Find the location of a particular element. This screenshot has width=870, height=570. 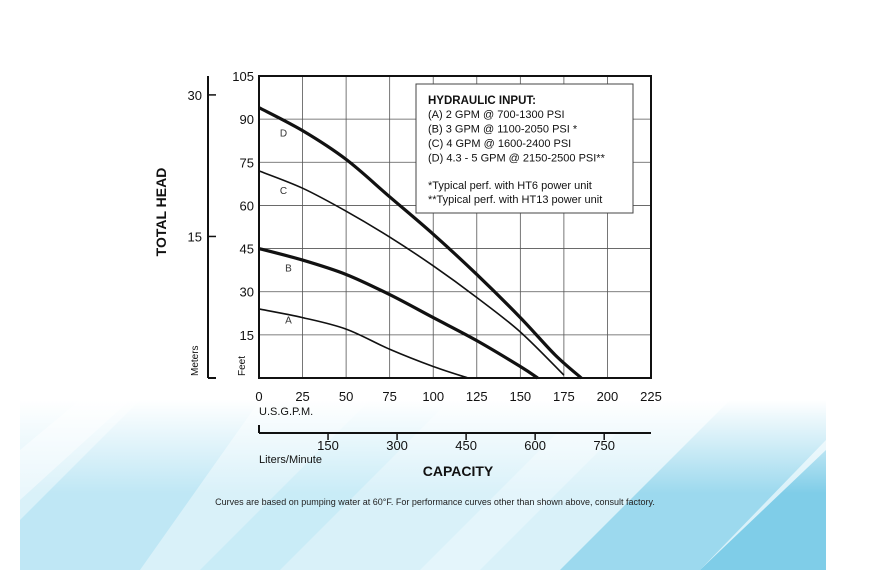

x-axis-title: CAPACITY is located at coordinates (458, 471).